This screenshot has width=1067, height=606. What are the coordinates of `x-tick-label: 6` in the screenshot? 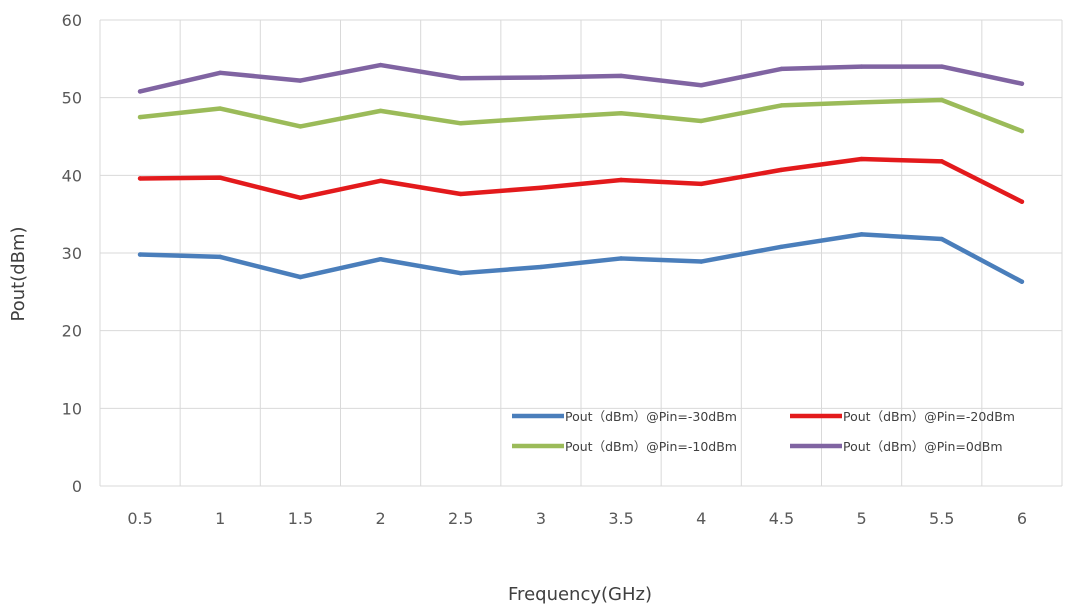 It's located at (1022, 518).